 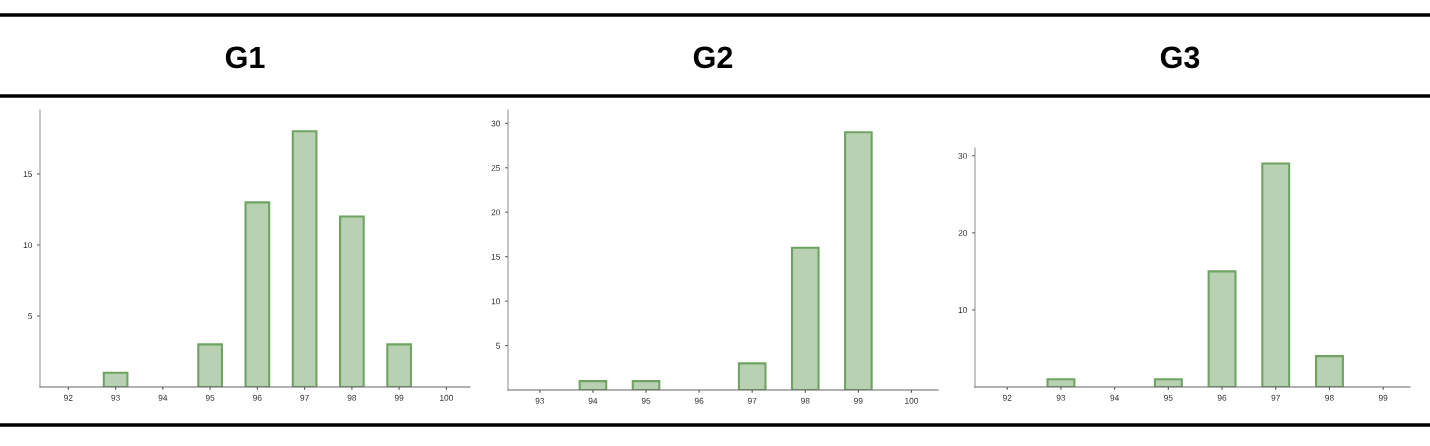 I want to click on chart-title: G2, so click(x=713, y=57).